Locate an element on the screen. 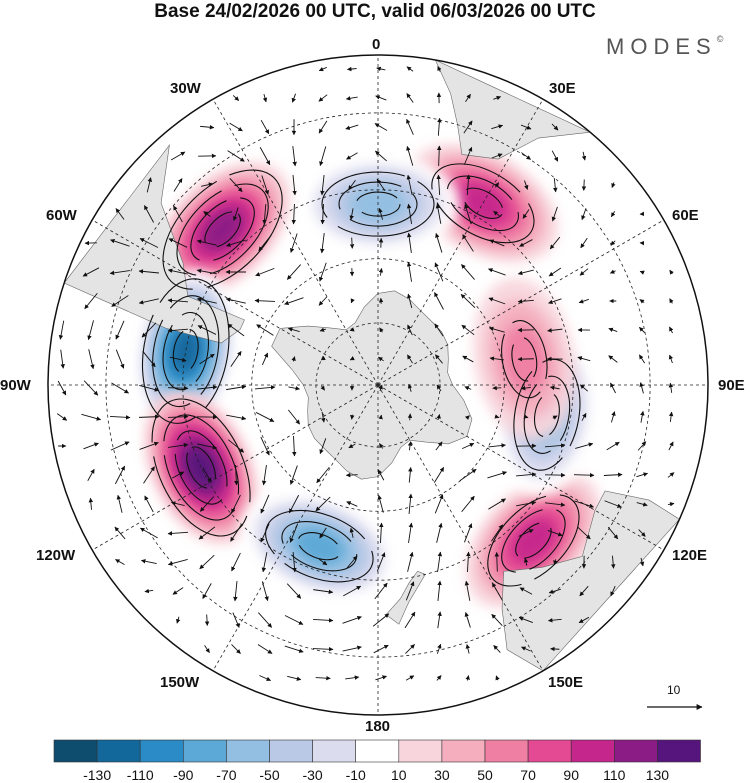  meridian-line is located at coordinates (295, 527).